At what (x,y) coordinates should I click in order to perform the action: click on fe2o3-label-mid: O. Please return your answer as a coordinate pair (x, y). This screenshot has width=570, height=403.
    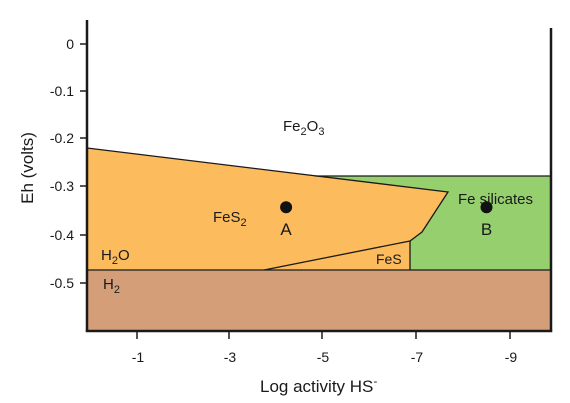
    Looking at the image, I should click on (313, 126).